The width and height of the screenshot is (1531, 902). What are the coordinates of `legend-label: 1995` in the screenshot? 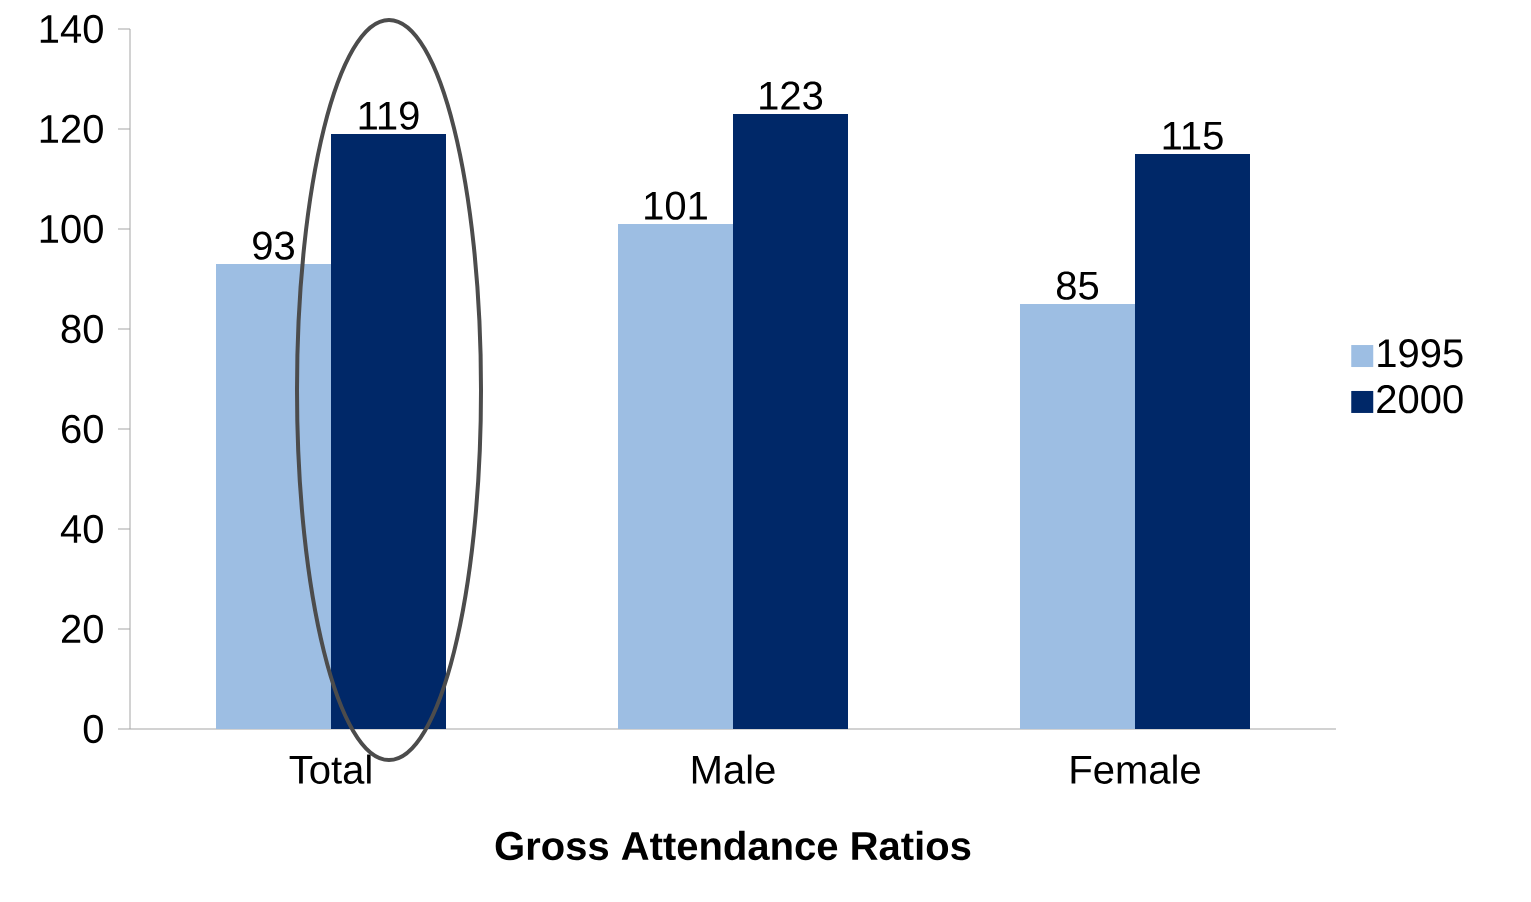 It's located at (1420, 353).